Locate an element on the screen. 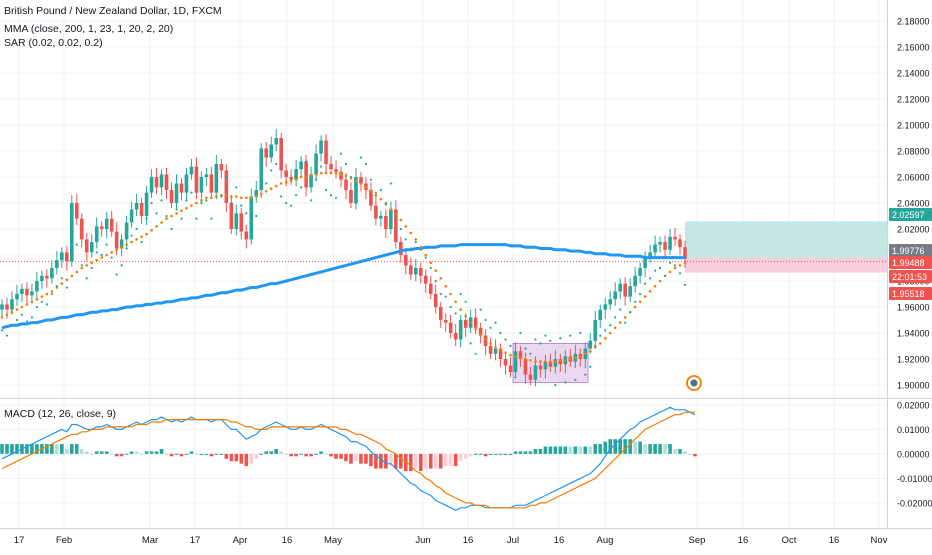 The height and width of the screenshot is (555, 932). time-tick-label: Mar is located at coordinates (150, 540).